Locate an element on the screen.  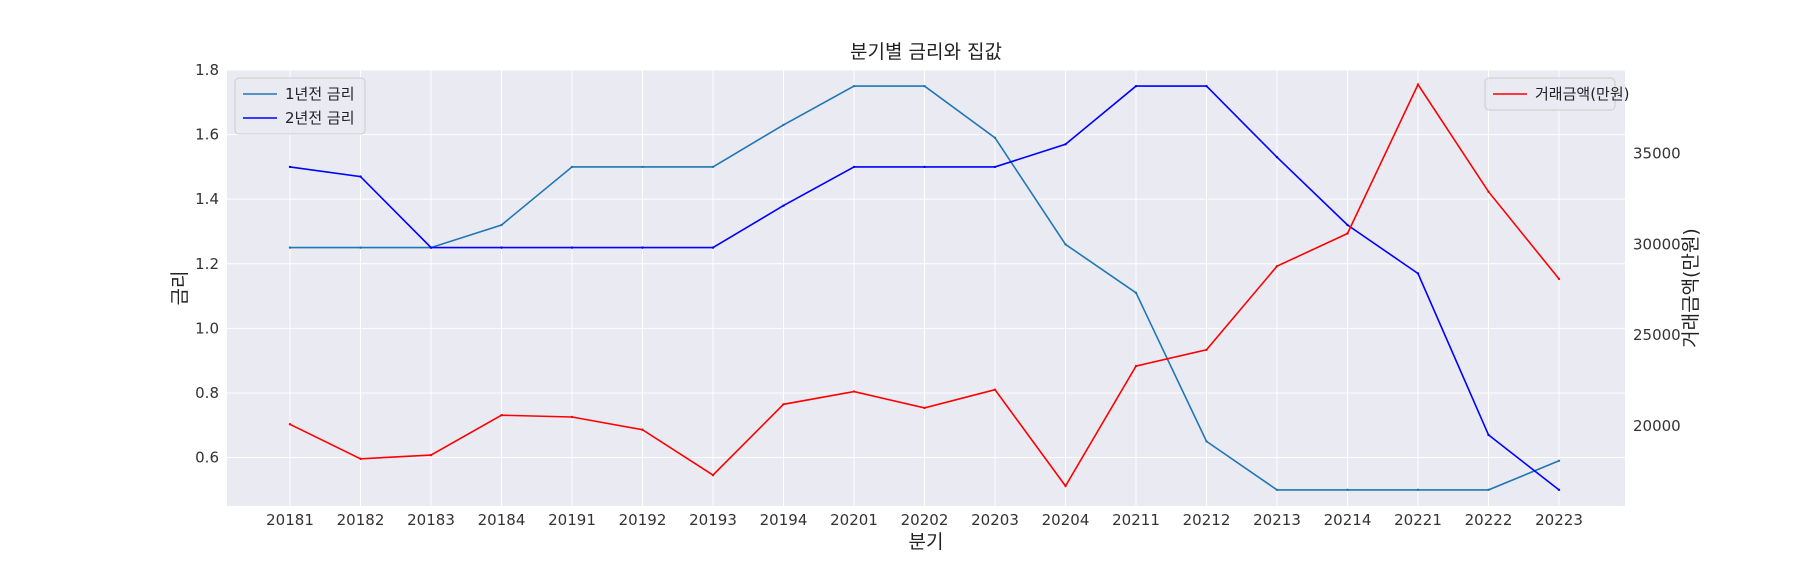
y-tick-label-right: 20000 is located at coordinates (1657, 426).